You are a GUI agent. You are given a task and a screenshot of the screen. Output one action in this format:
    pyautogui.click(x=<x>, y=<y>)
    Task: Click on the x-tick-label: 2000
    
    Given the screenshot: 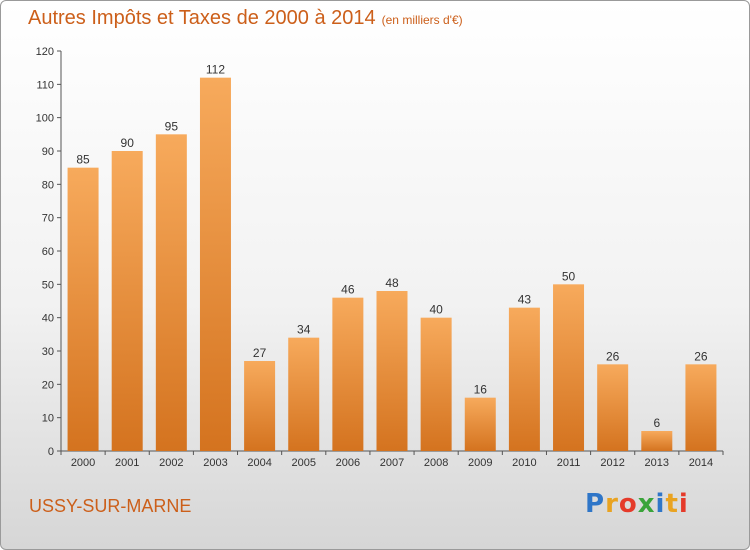 What is the action you would take?
    pyautogui.click(x=83, y=463)
    